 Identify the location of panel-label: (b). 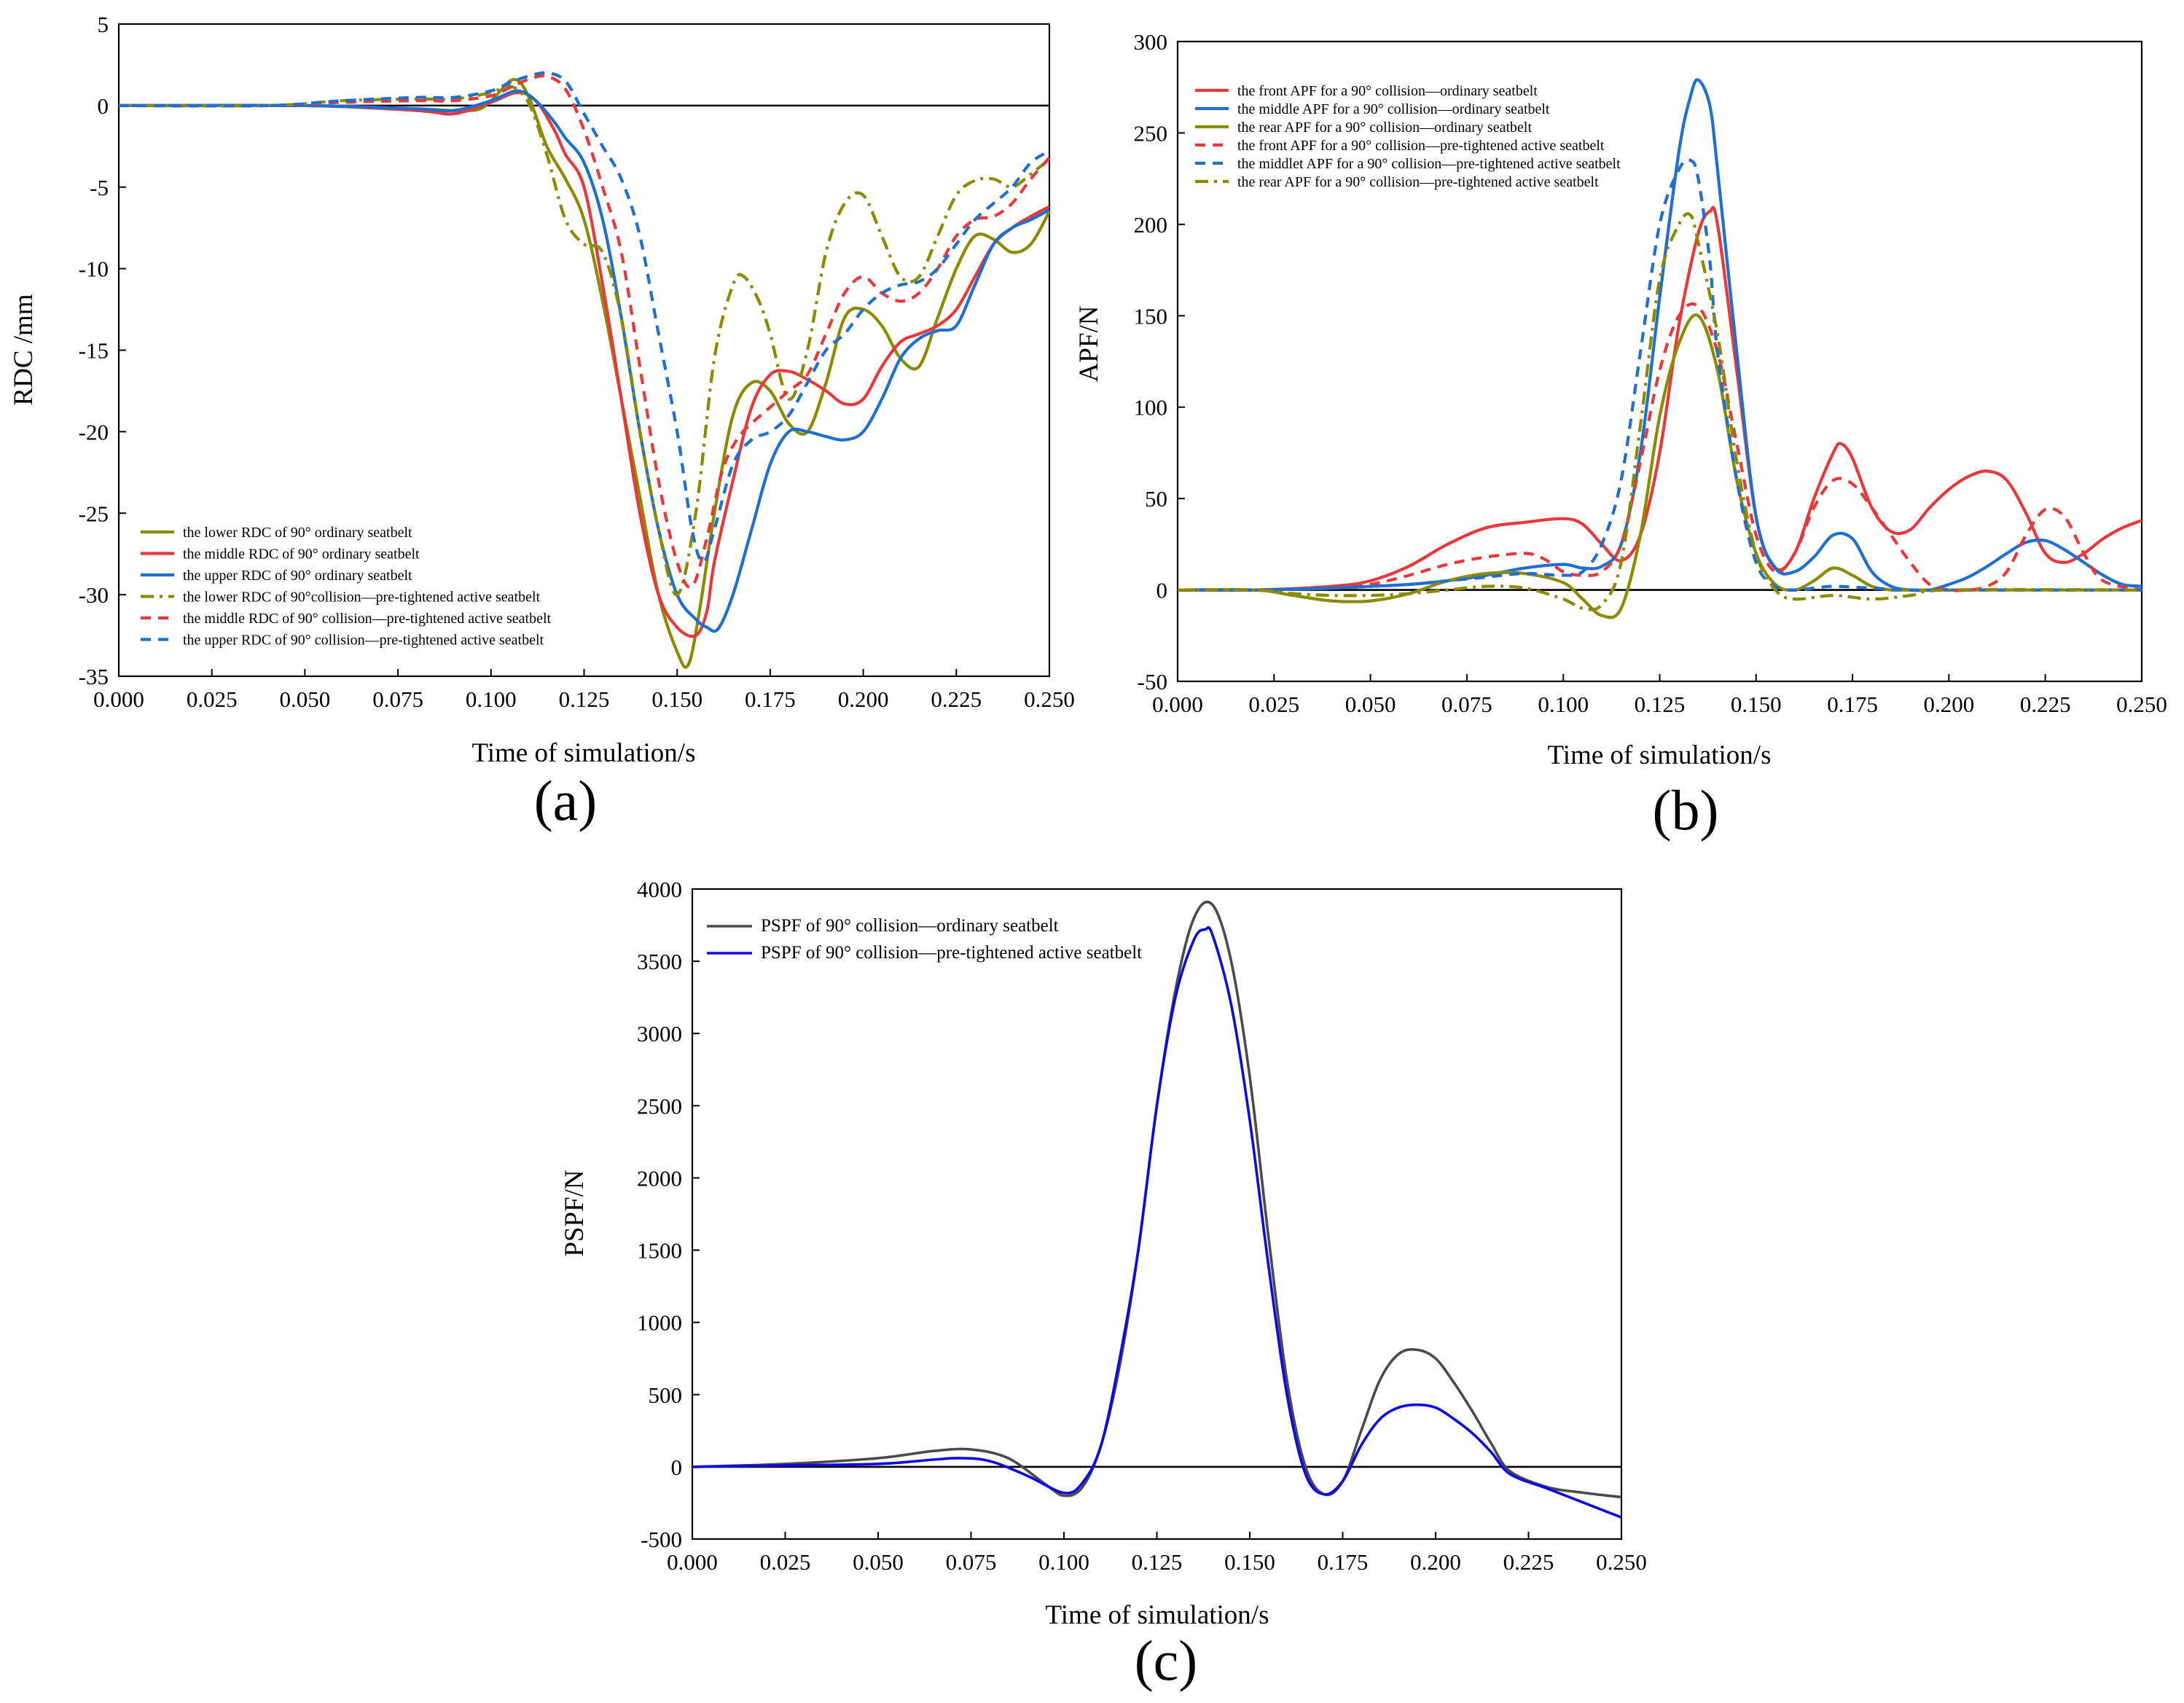
(1686, 810).